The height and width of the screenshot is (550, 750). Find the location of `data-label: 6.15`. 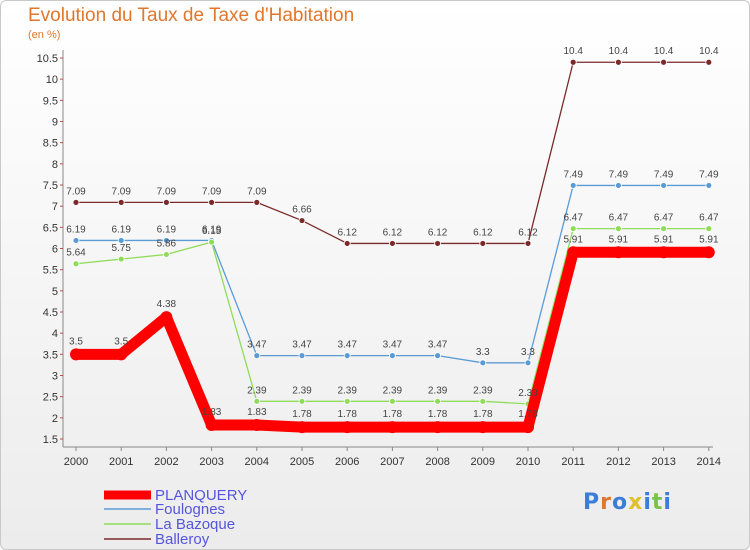

data-label: 6.15 is located at coordinates (212, 231).